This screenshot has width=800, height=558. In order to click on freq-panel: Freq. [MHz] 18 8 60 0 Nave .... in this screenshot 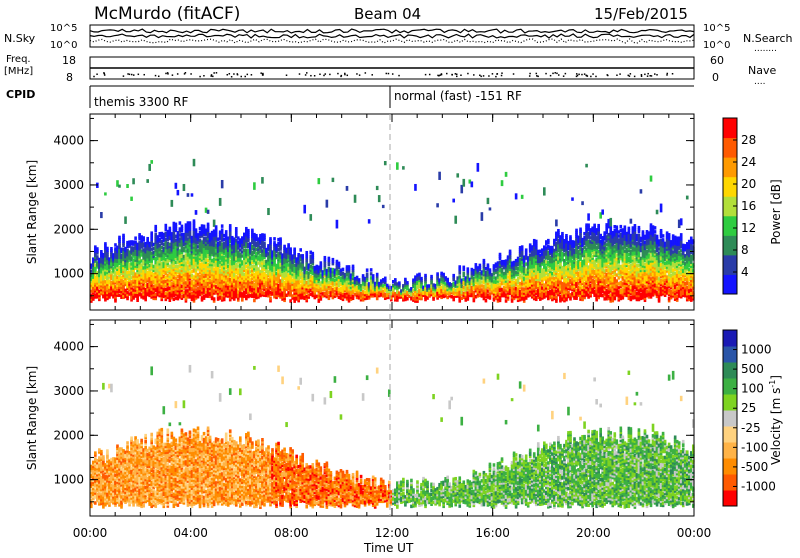, I will do `click(390, 70)`.